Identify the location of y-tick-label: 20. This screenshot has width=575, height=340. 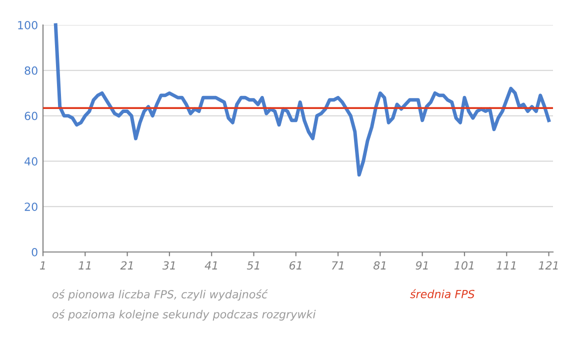
(31, 206).